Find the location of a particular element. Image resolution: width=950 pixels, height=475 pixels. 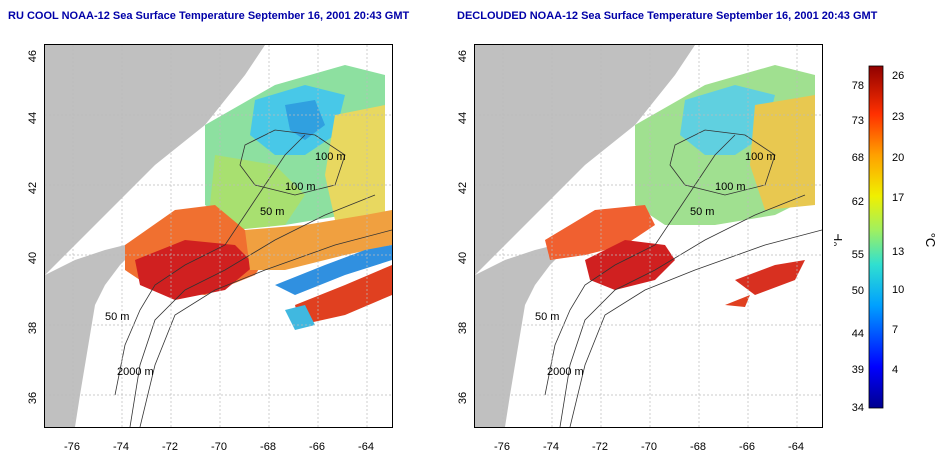

fahrenheit-tick: 73 is located at coordinates (858, 121).